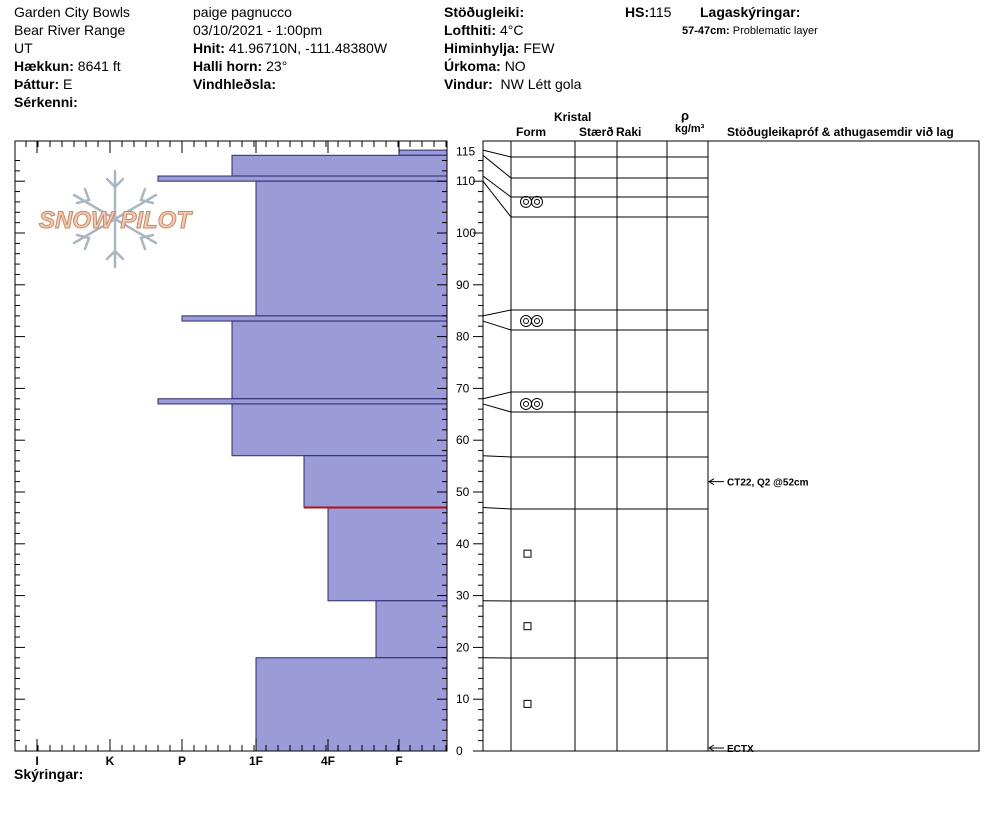 This screenshot has height=840, width=994. Describe the element at coordinates (463, 647) in the screenshot. I see `y-tick-label: 20` at that location.